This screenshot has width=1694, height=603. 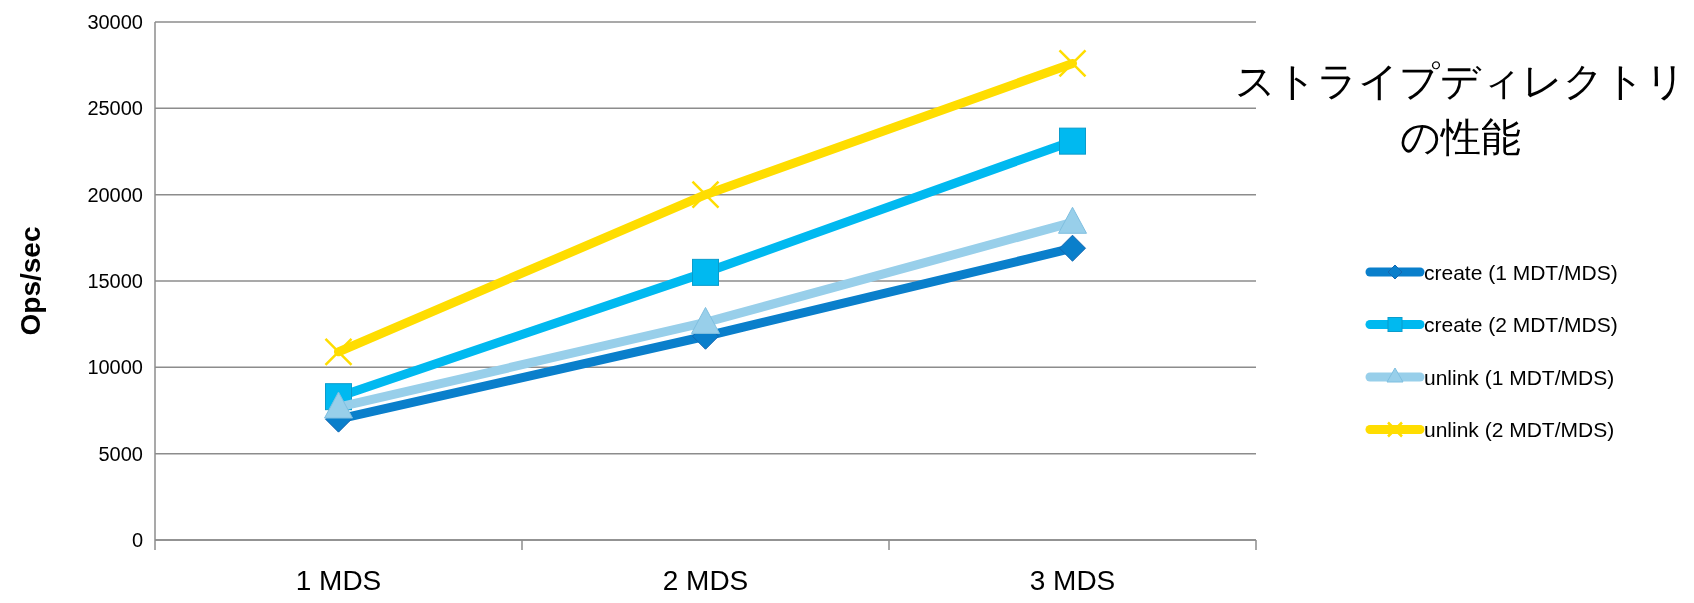 I want to click on y-tick-label: 30000, so click(x=115, y=22).